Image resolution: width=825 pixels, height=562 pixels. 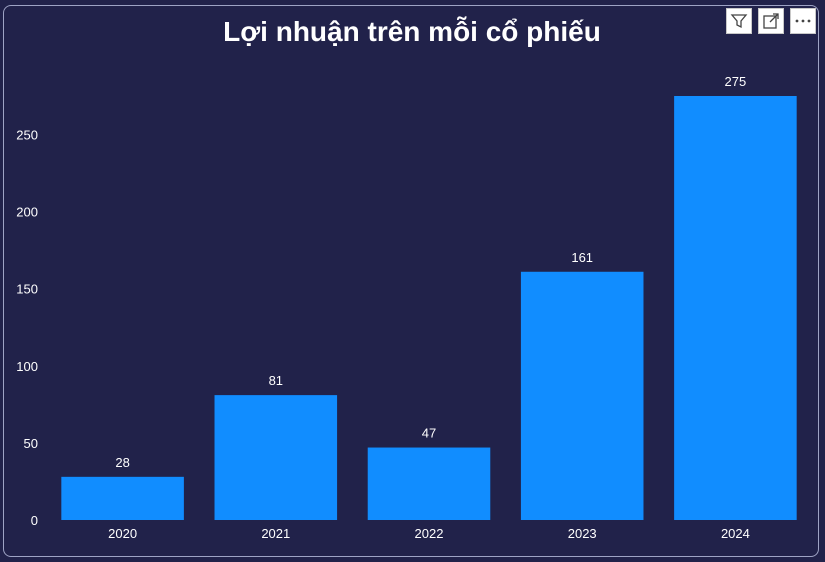 What do you see at coordinates (27, 366) in the screenshot?
I see `y-tick-label: 100` at bounding box center [27, 366].